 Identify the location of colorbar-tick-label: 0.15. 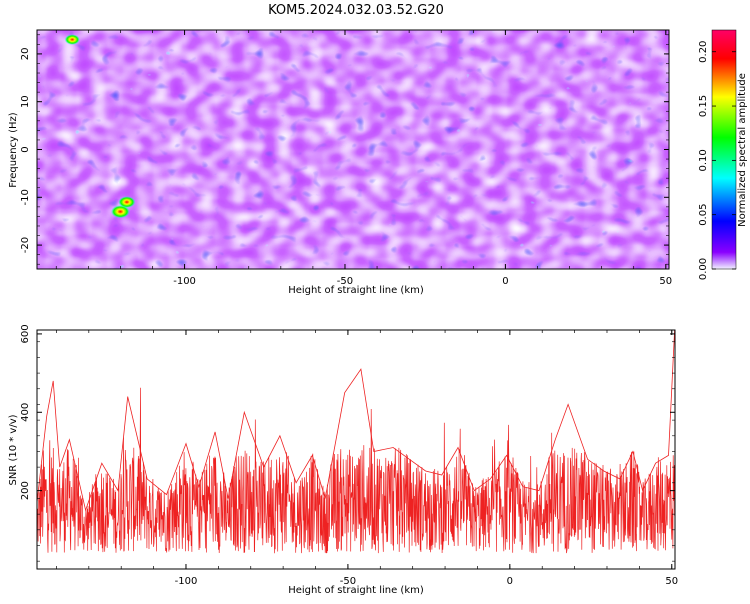
(703, 106).